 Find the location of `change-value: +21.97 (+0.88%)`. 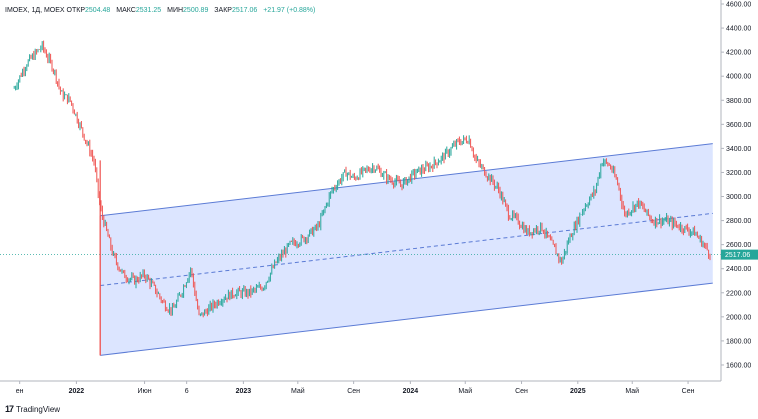

change-value: +21.97 (+0.88%) is located at coordinates (289, 10).